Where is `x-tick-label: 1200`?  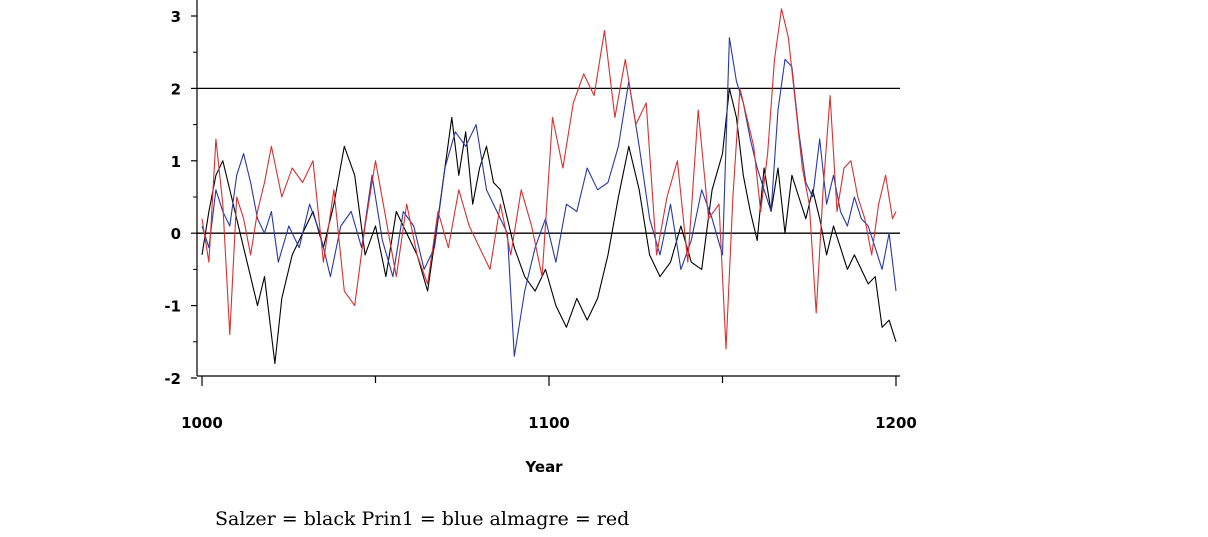
x-tick-label: 1200 is located at coordinates (896, 423).